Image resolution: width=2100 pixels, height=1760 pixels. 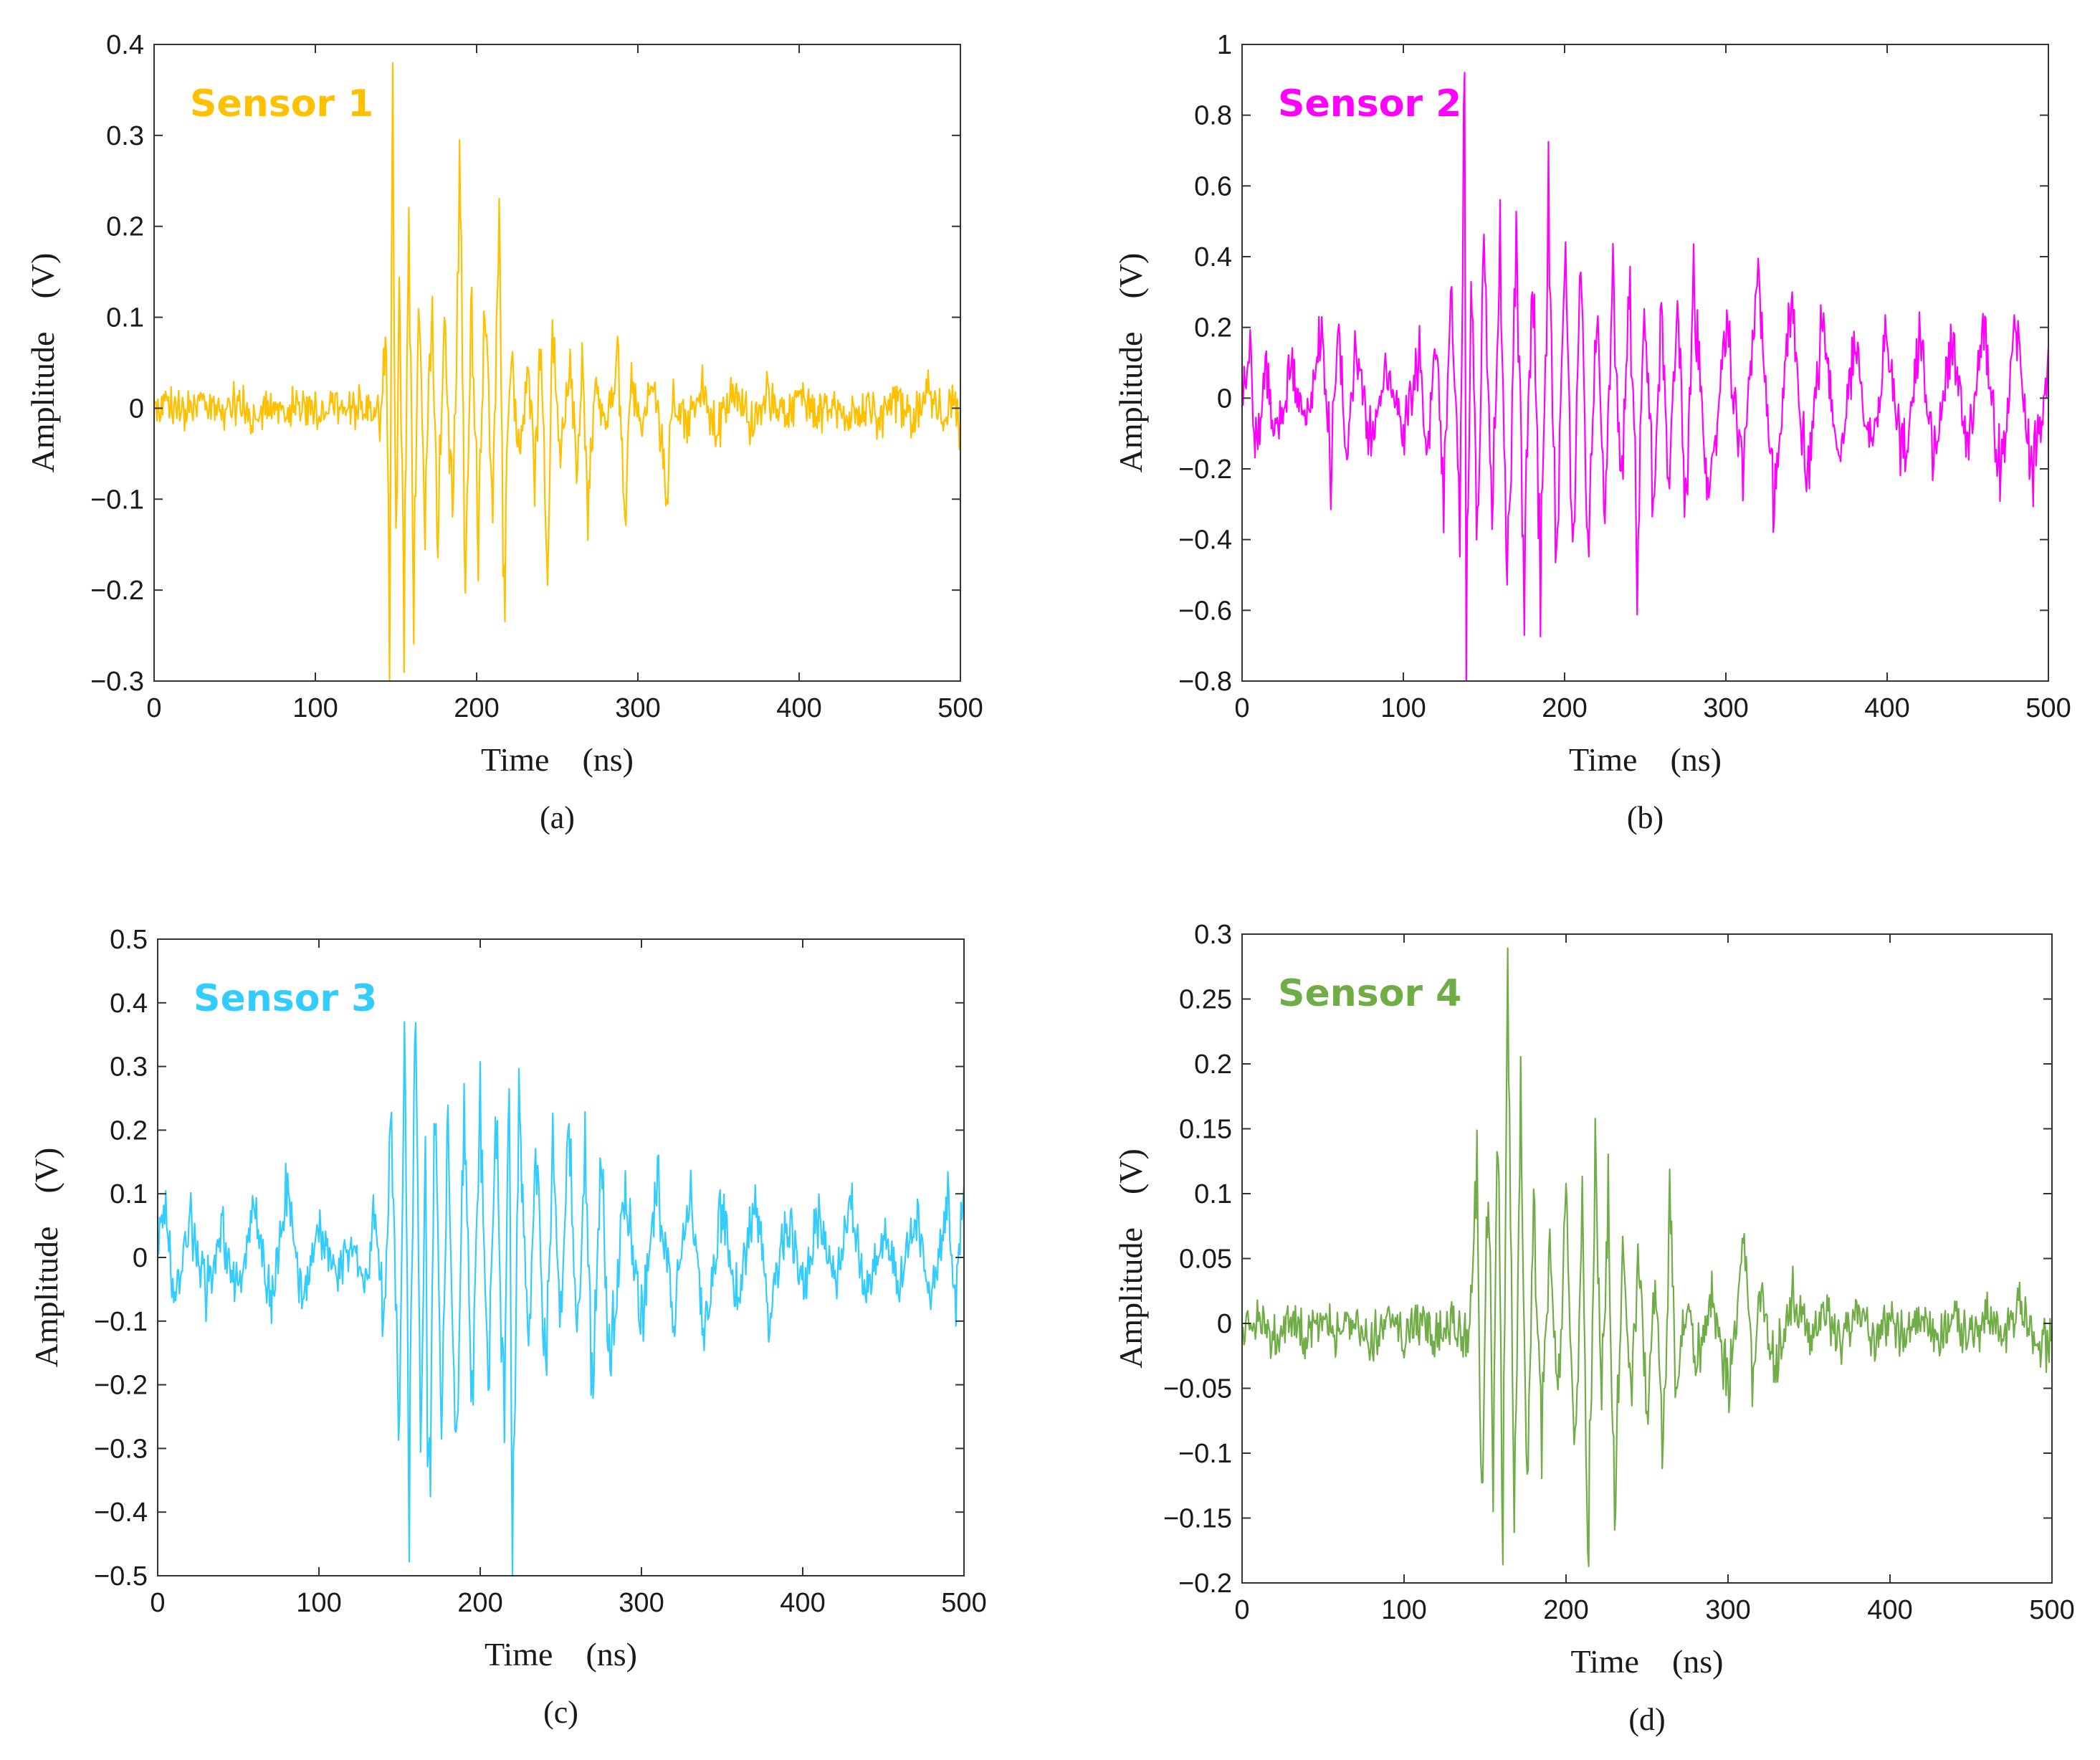 What do you see at coordinates (1369, 103) in the screenshot?
I see `sensor-title: Sensor 2` at bounding box center [1369, 103].